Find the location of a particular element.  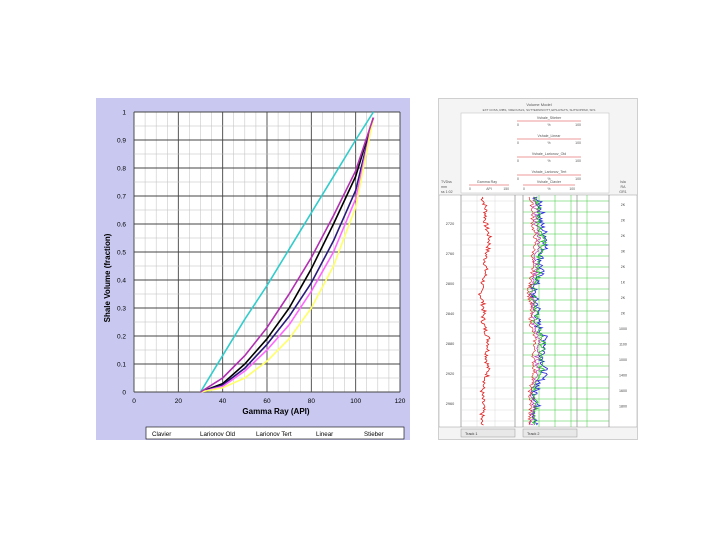

gr-header-name: Gamma Ray is located at coordinates (487, 182).